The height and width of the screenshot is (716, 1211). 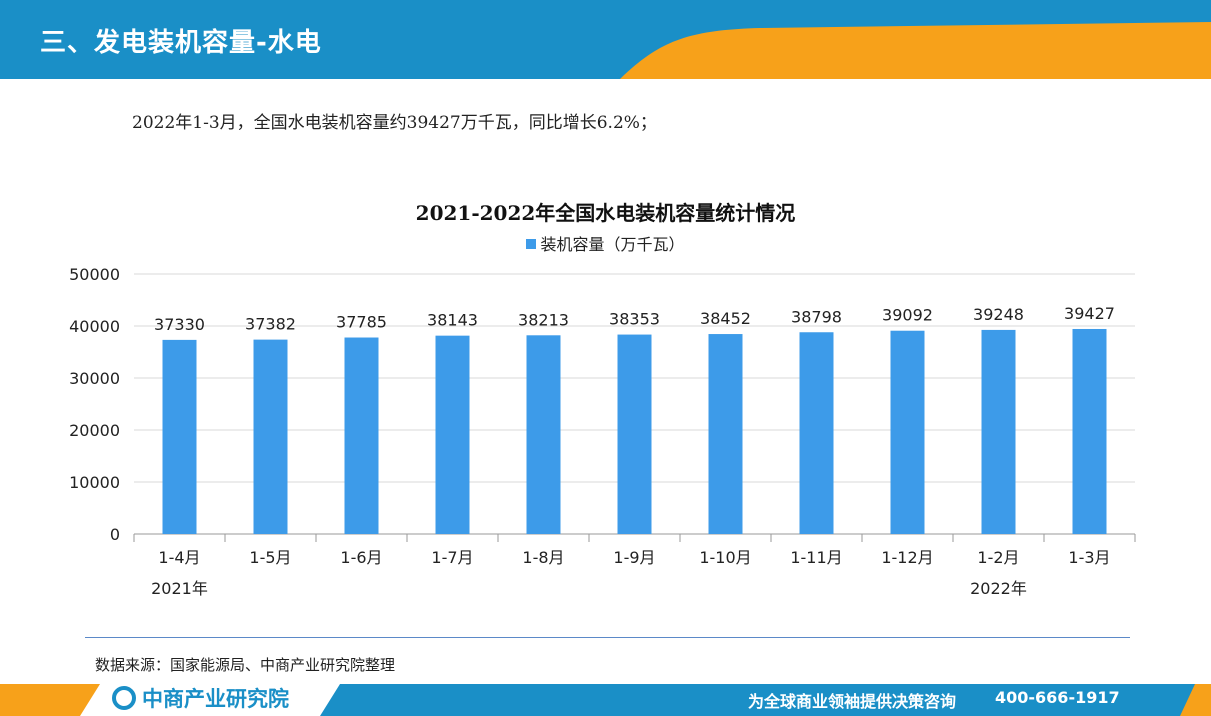 I want to click on company-logo: 中商产业研究院, so click(x=200, y=698).